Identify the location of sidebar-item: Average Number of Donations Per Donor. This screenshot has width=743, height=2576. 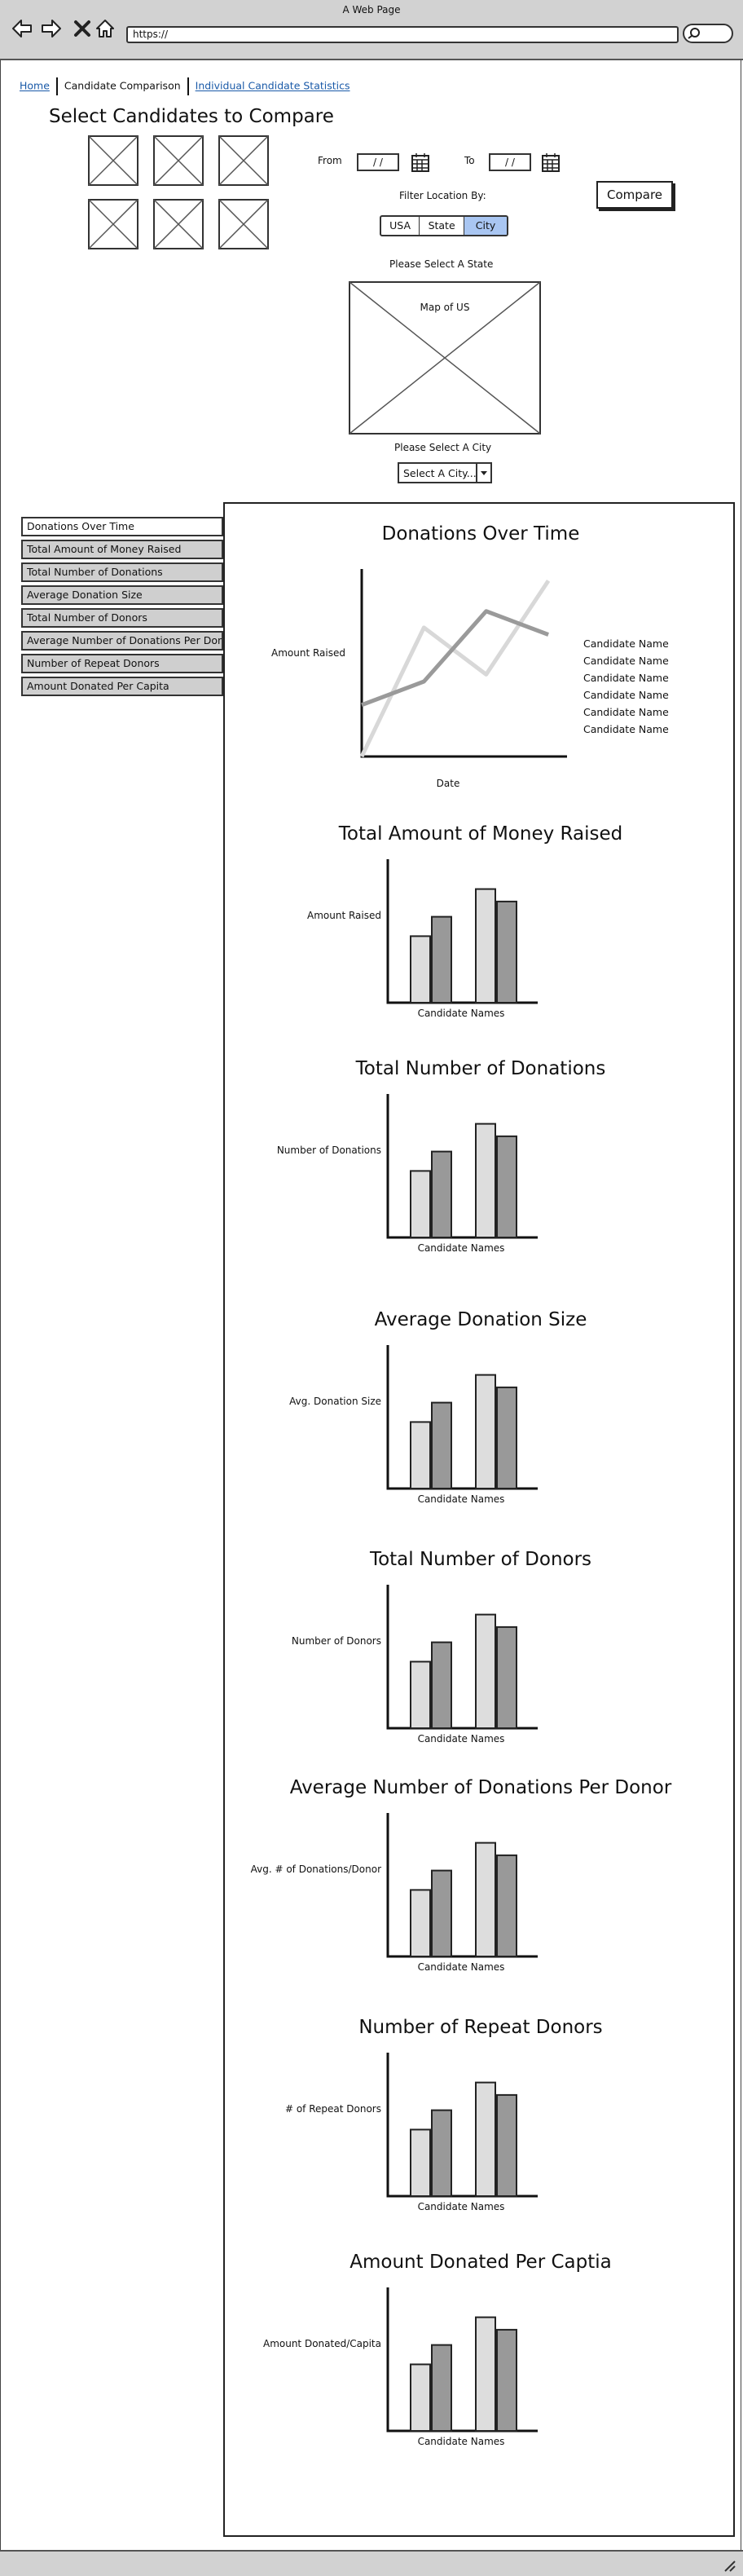
(122, 641).